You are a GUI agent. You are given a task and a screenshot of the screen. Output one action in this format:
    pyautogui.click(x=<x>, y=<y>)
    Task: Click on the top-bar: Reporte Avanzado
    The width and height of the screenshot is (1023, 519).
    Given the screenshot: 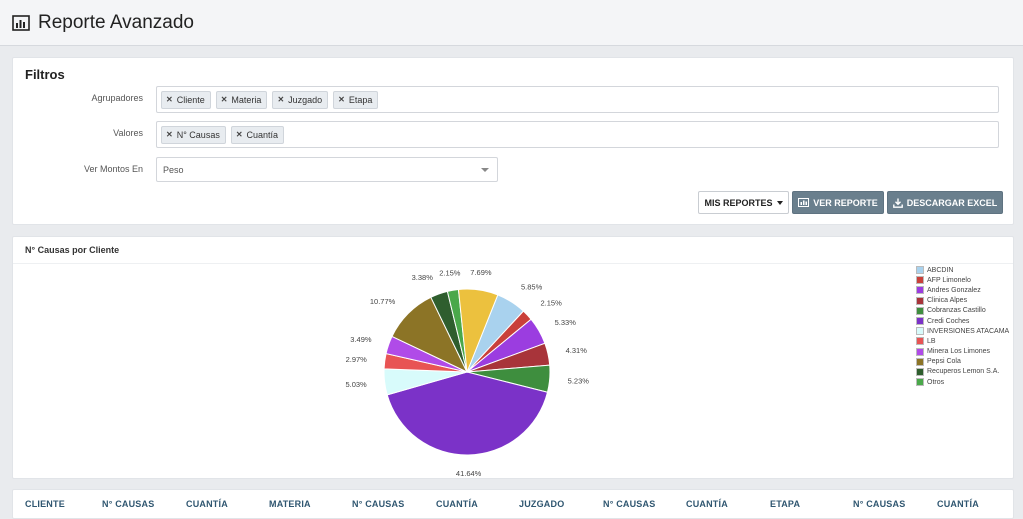 What is the action you would take?
    pyautogui.click(x=511, y=23)
    